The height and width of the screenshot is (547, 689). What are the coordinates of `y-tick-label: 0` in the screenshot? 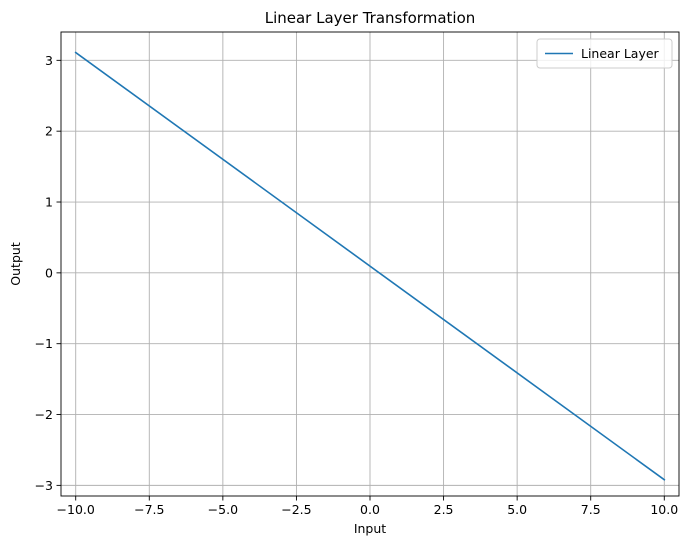 It's located at (49, 272).